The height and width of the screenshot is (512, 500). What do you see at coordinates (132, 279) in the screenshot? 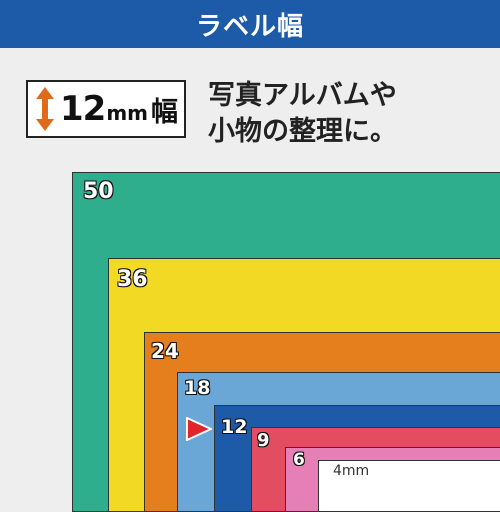
I see `tape-label-36: 36` at bounding box center [132, 279].